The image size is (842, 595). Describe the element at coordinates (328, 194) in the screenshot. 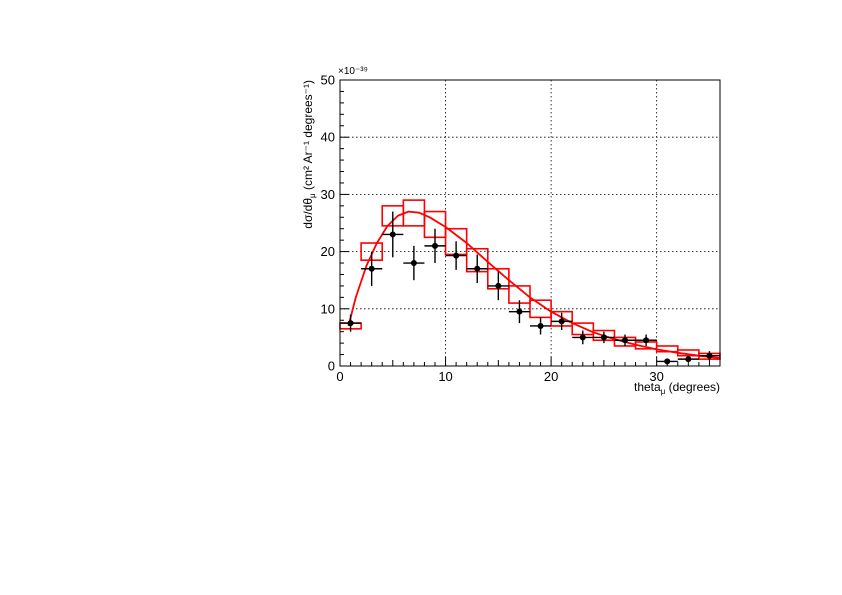

I see `y-tick-label: 30` at that location.